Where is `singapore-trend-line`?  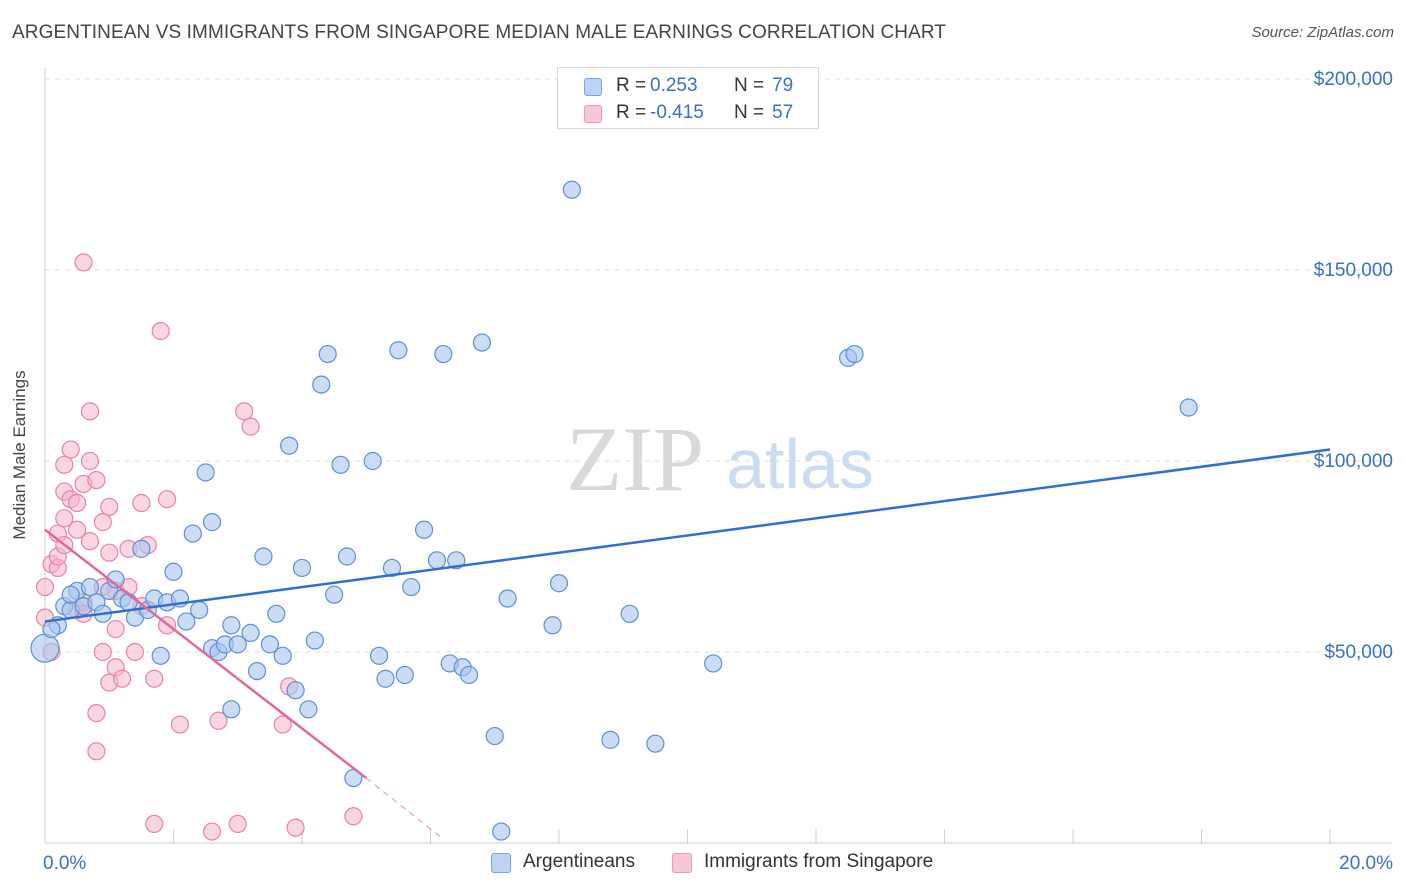
singapore-trend-line is located at coordinates (206, 654).